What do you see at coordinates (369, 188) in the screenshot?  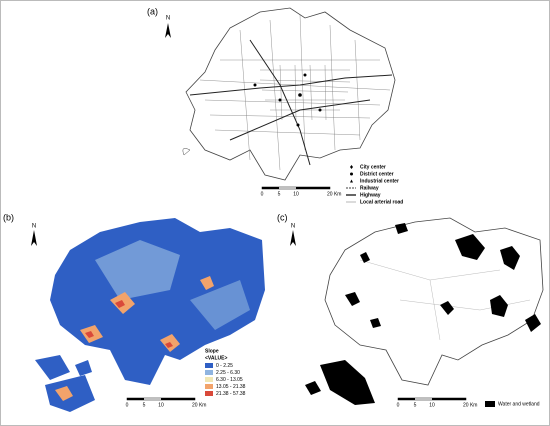 I see `legend-label: Railway` at bounding box center [369, 188].